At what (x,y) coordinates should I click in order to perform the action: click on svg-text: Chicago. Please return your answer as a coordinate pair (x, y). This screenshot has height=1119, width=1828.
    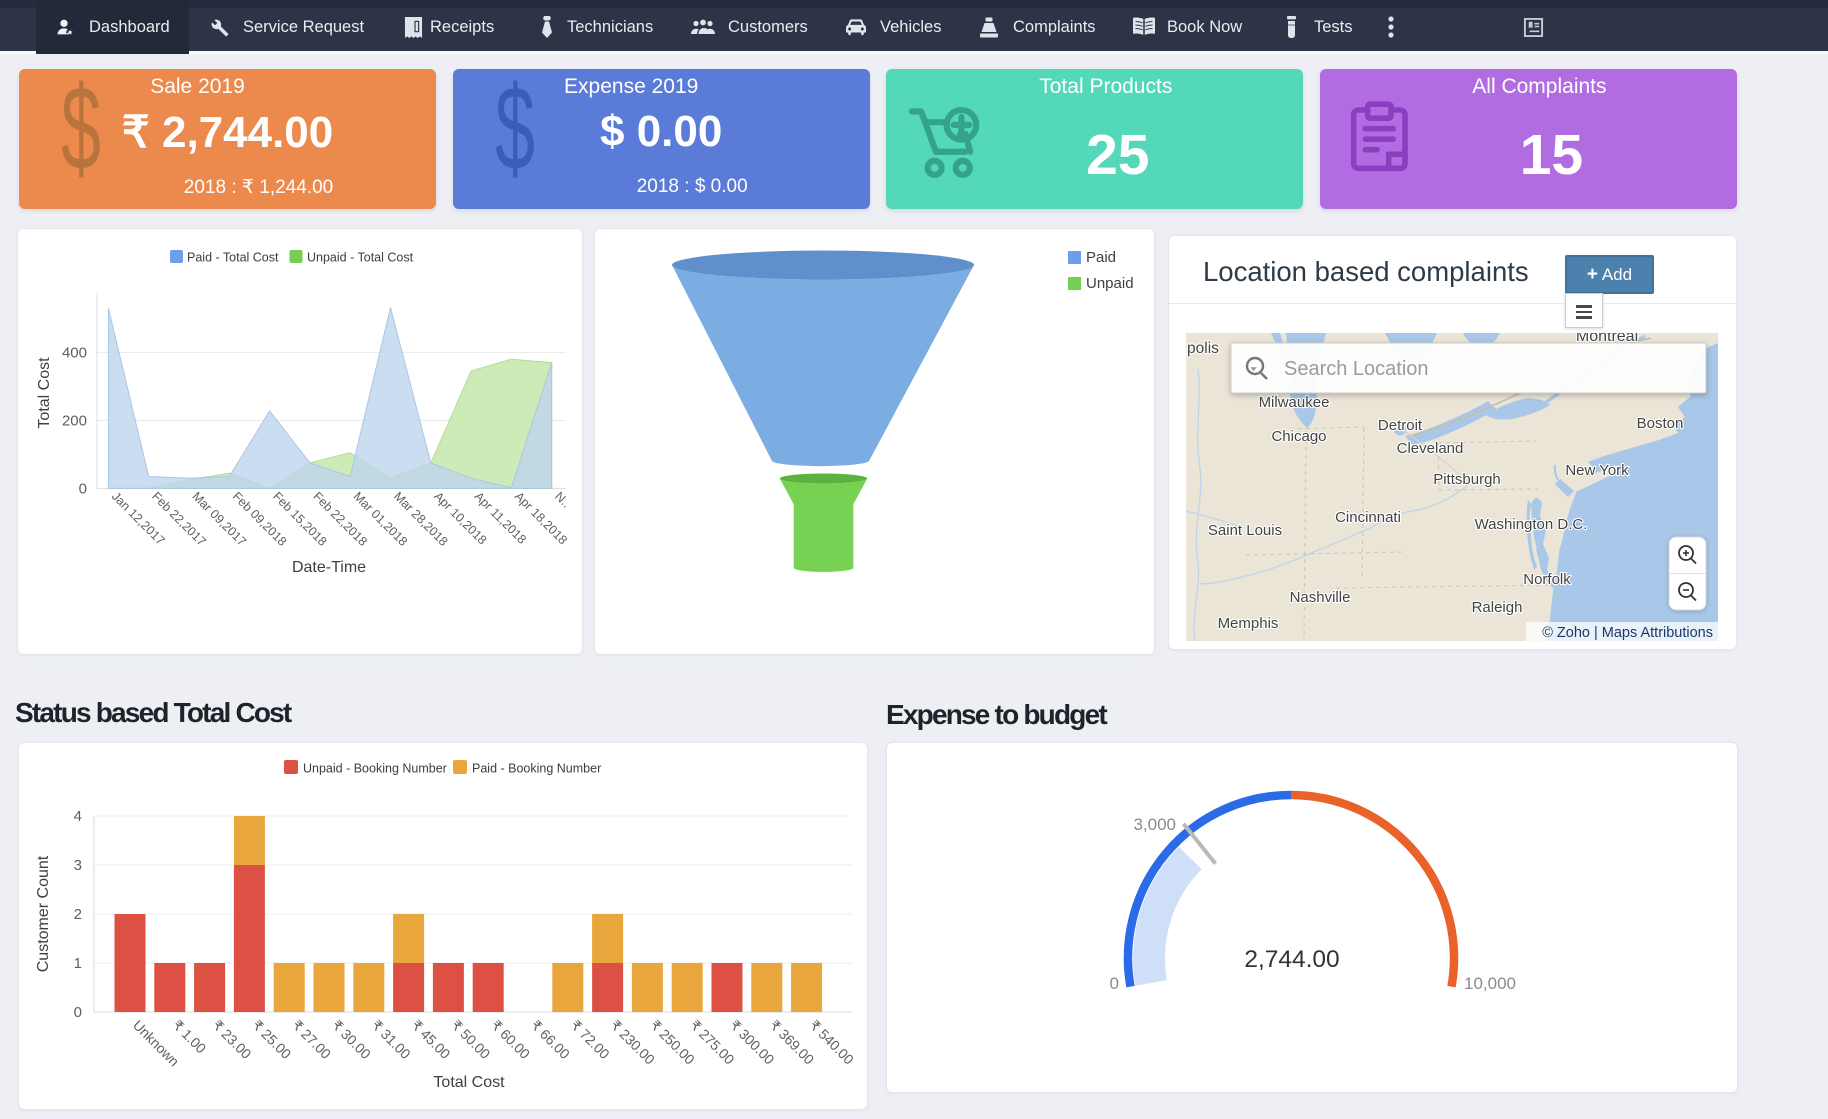
    Looking at the image, I should click on (1298, 436).